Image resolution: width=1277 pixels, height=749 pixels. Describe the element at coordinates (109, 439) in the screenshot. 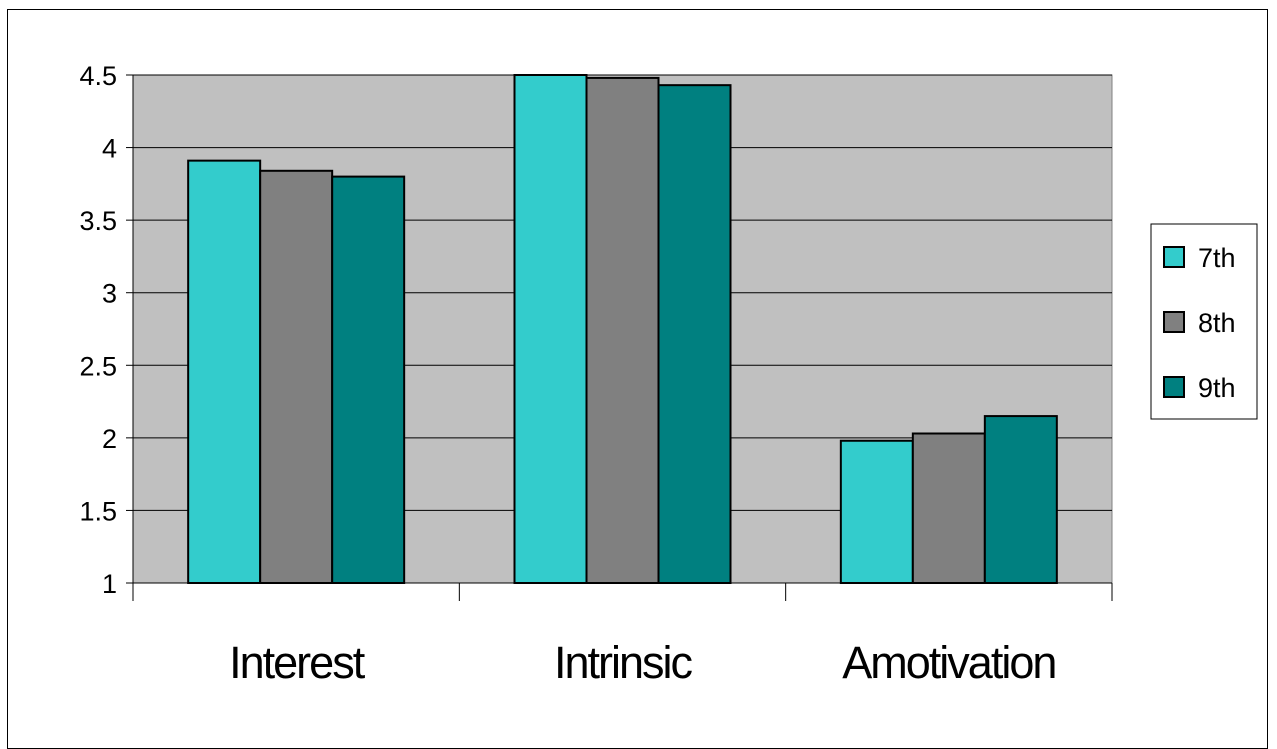

I see `y-tick-label: 2` at that location.